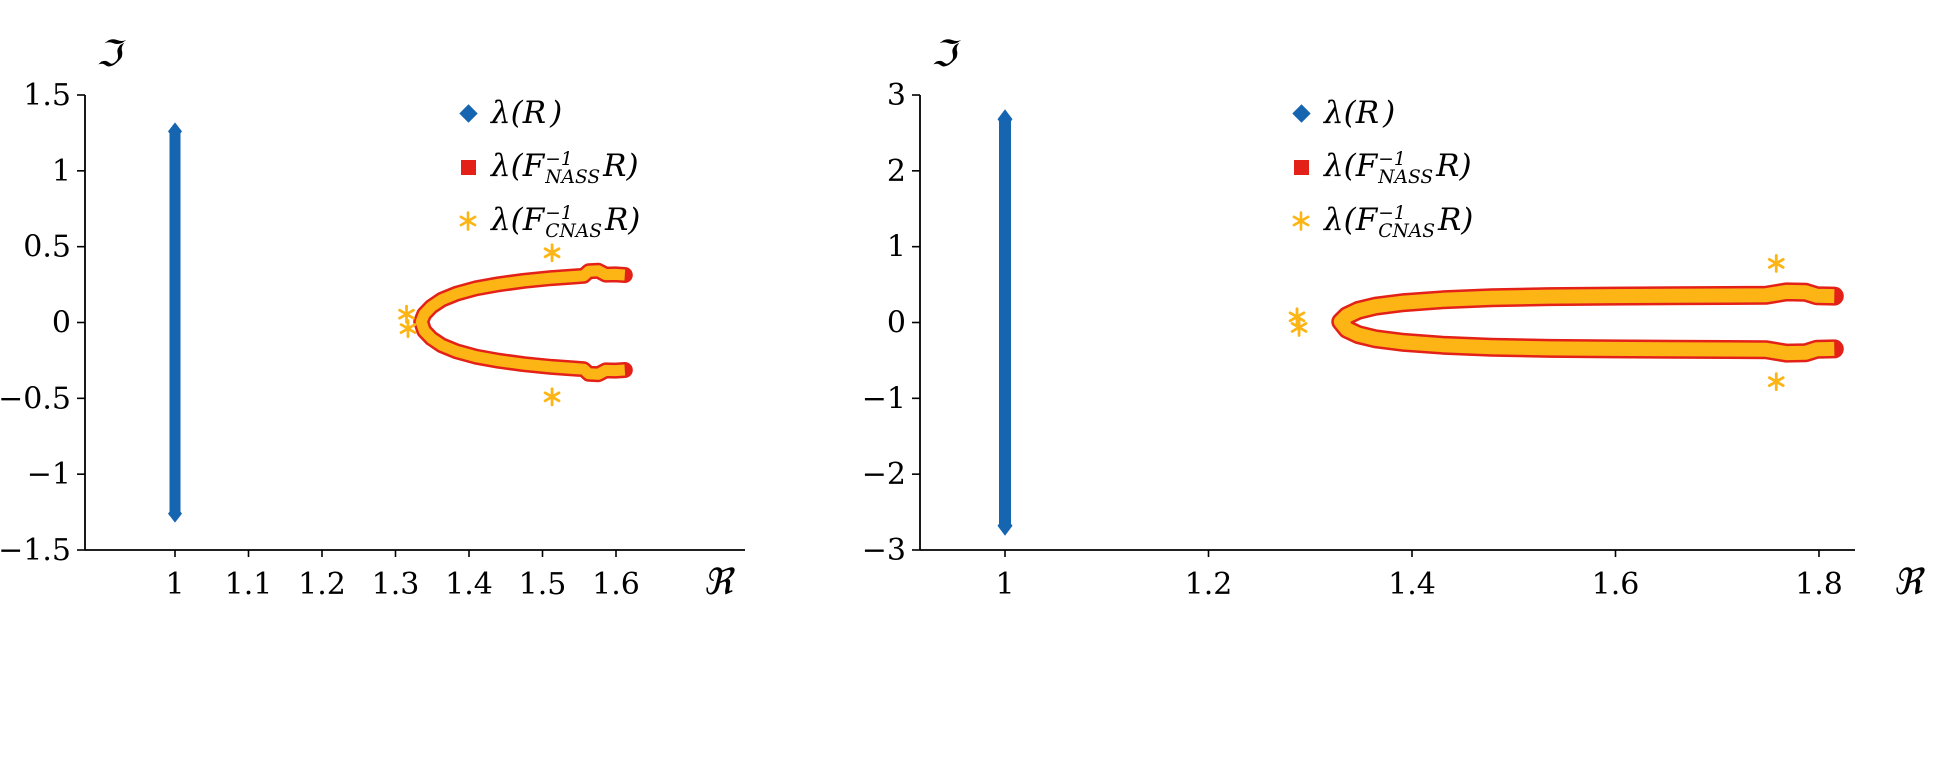  I want to click on legend-left: λ(R) λ(F −1 NASS R) λ(F −1 CNAS R), so click(547, 167).